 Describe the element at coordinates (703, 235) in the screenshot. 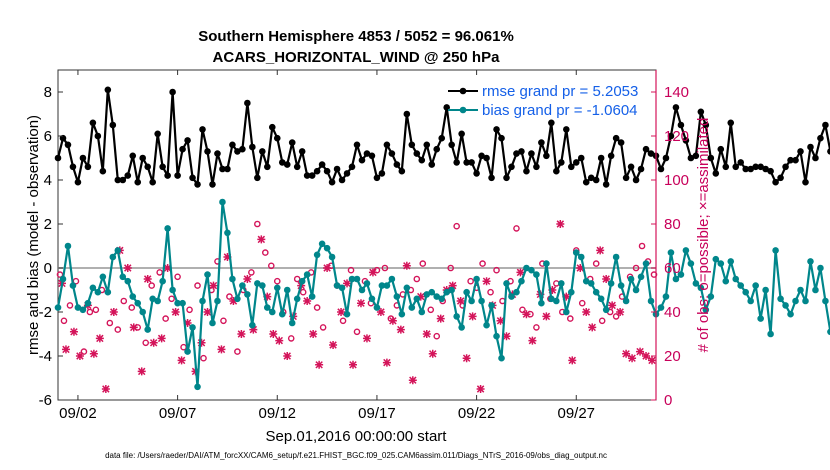

I see `right-y-axis-label: # of obs: o=possible; ×=assimilated` at that location.